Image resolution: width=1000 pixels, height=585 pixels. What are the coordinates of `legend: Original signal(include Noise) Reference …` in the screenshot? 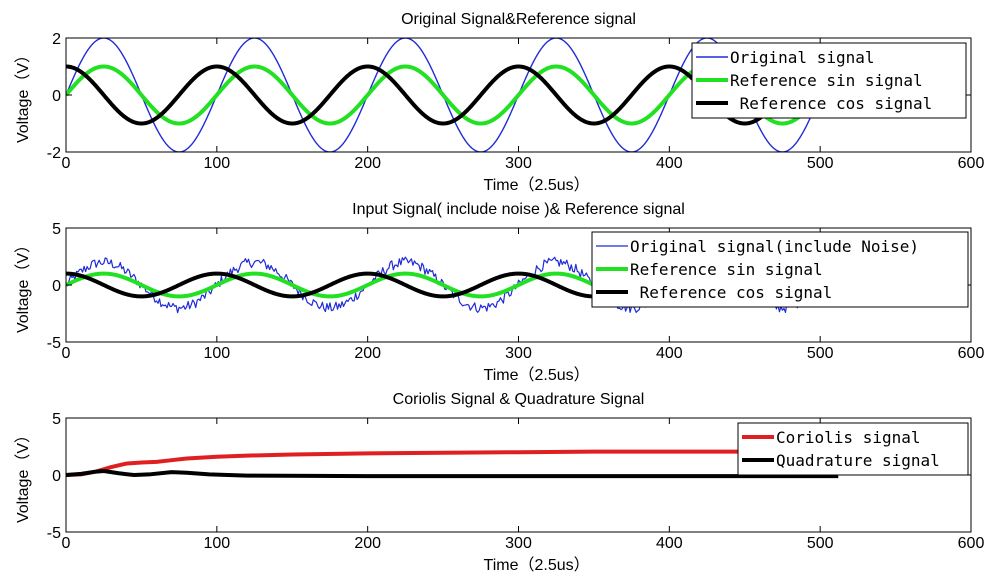 It's located at (780, 269).